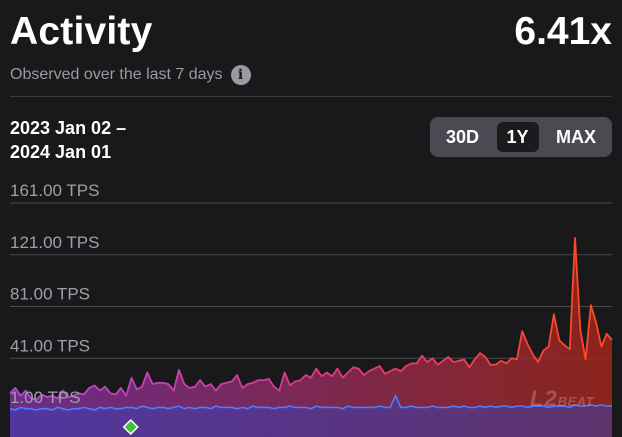  Describe the element at coordinates (81, 31) in the screenshot. I see `page-title: Activity` at that location.